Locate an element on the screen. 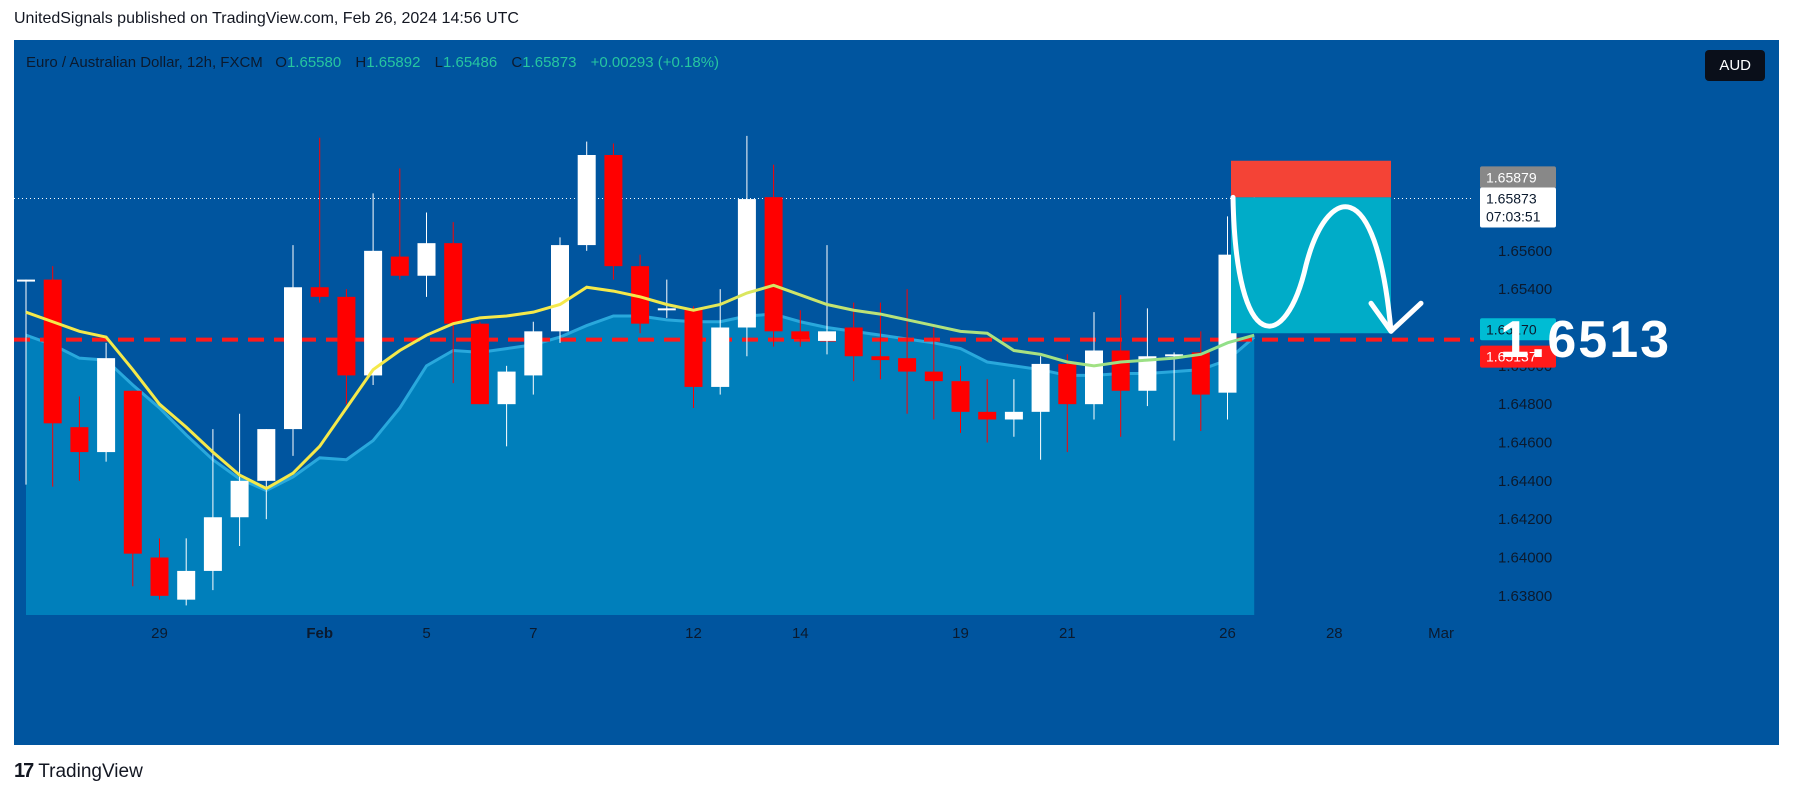 The height and width of the screenshot is (798, 1793). price-tag-label: 1.65879 is located at coordinates (1511, 177).